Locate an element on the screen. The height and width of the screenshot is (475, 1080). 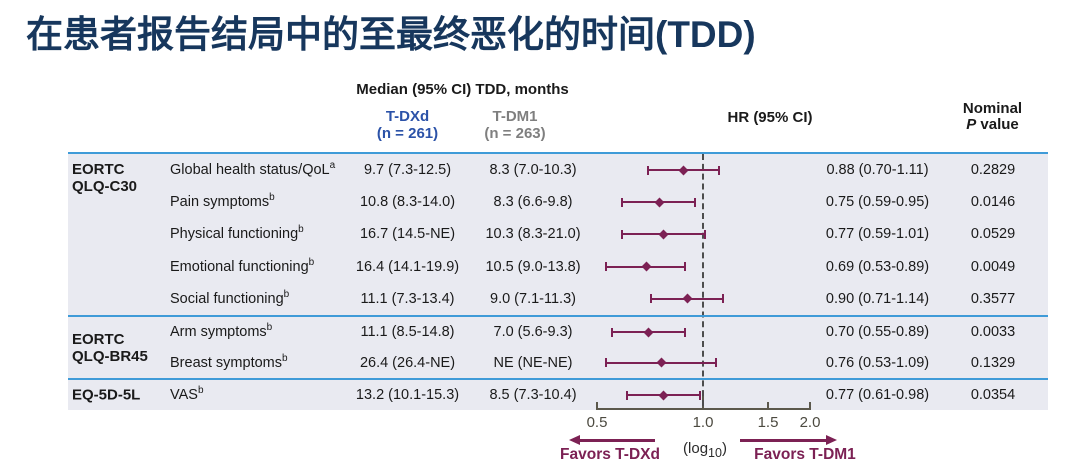
page-title: 在患者报告结局中的至最终恶化的时间(TDD) is located at coordinates (391, 34).